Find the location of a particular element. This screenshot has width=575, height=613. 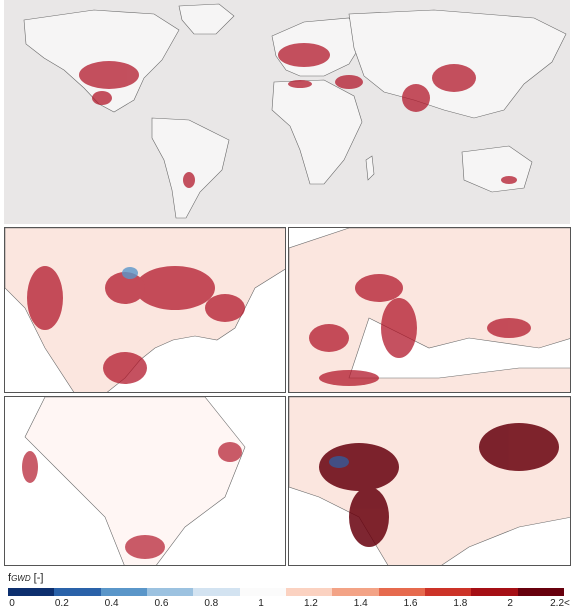

hotspot-mexico-central is located at coordinates (125, 368).